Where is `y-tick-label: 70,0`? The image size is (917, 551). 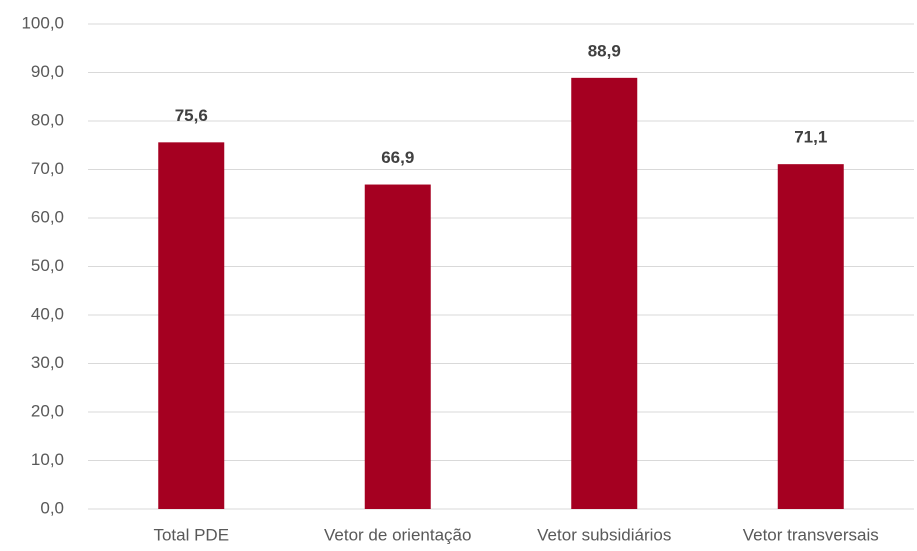 y-tick-label: 70,0 is located at coordinates (47, 168).